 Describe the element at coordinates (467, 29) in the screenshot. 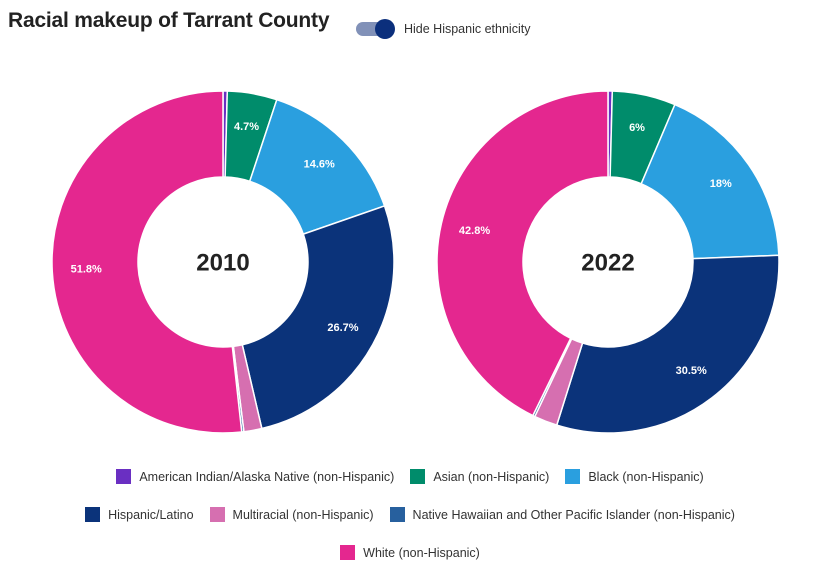

I see `toggle-label: Hide Hispanic ethnicity` at that location.